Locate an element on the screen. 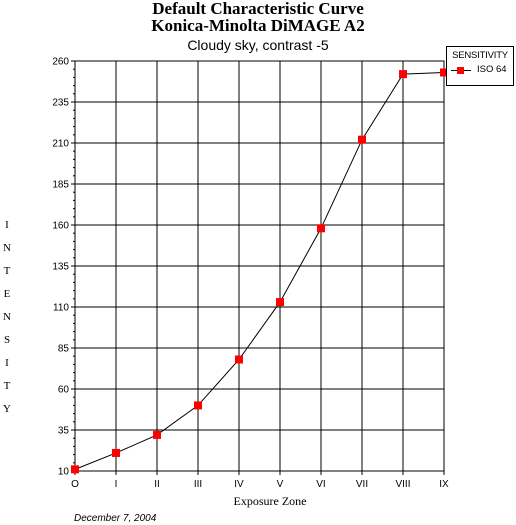 The width and height of the screenshot is (516, 525). y-axis-label: I N T E N S I T Y is located at coordinates (7, 317).